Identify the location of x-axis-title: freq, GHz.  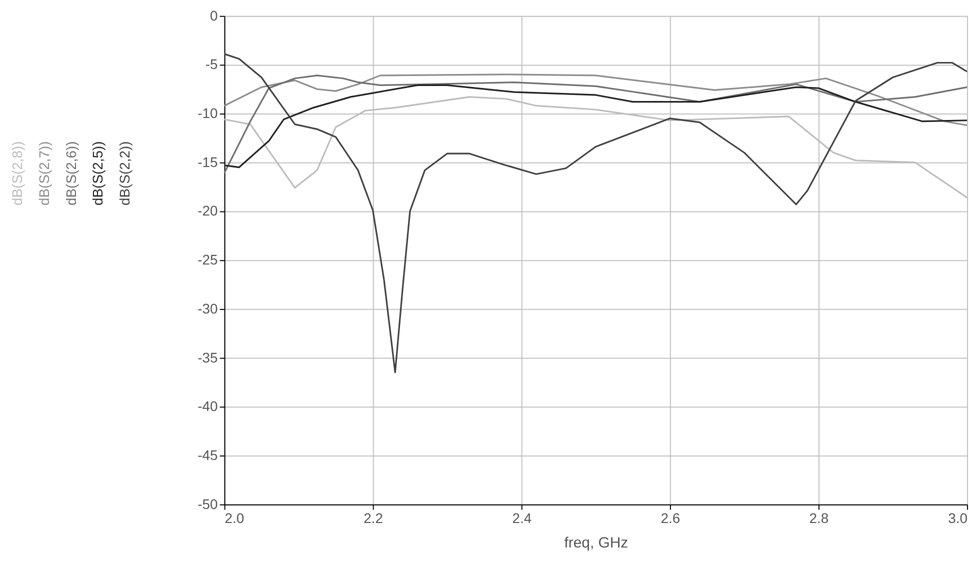
(596, 543).